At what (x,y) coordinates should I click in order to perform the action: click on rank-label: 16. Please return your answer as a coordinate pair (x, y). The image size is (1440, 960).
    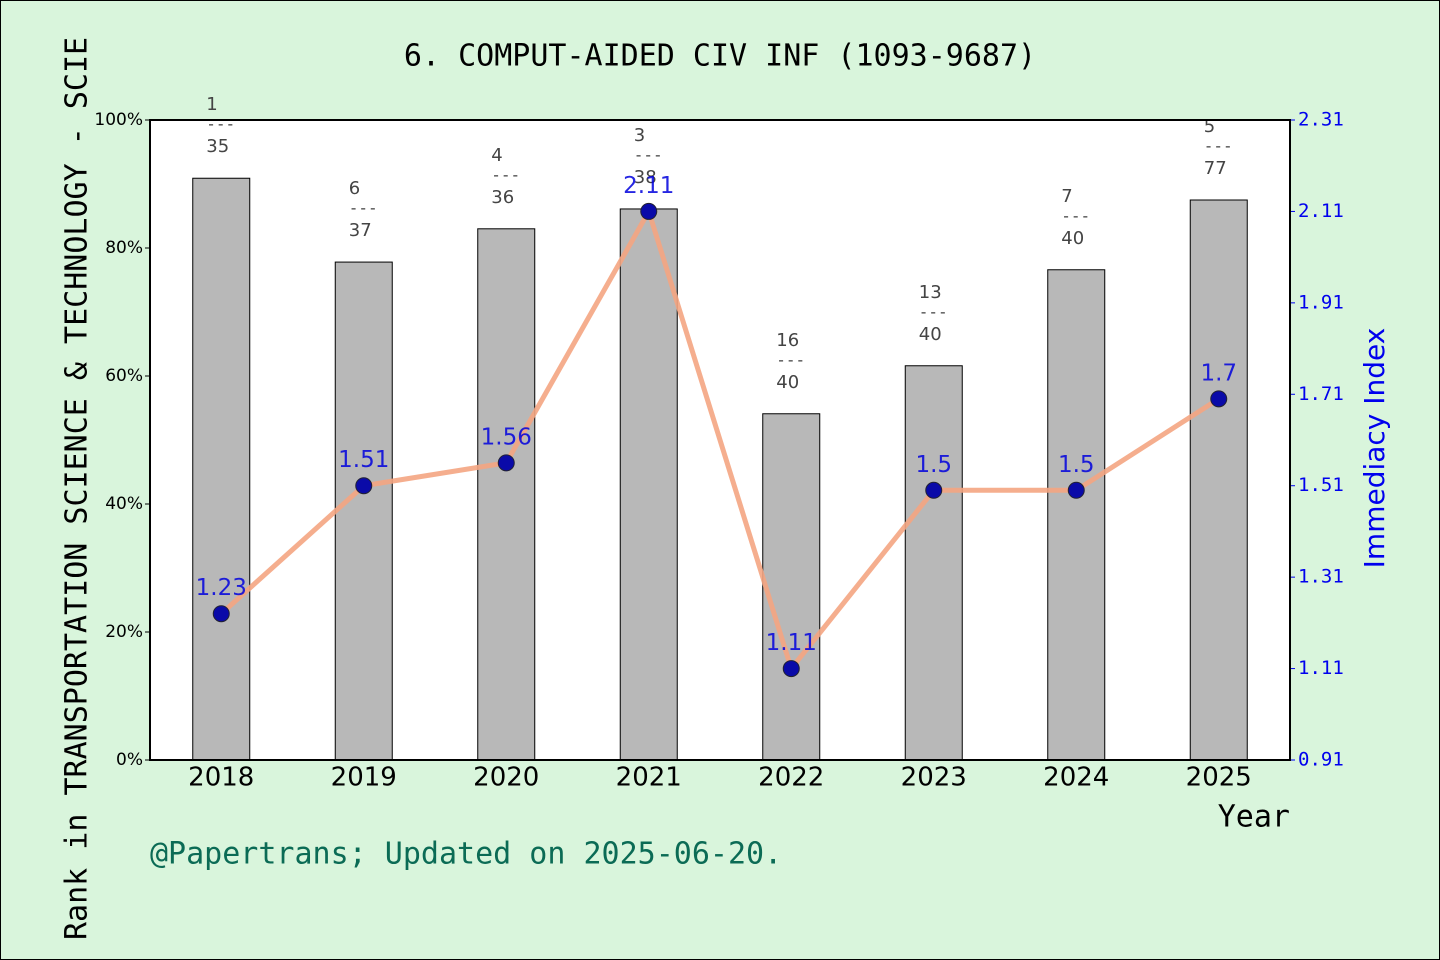
    Looking at the image, I should click on (787, 340).